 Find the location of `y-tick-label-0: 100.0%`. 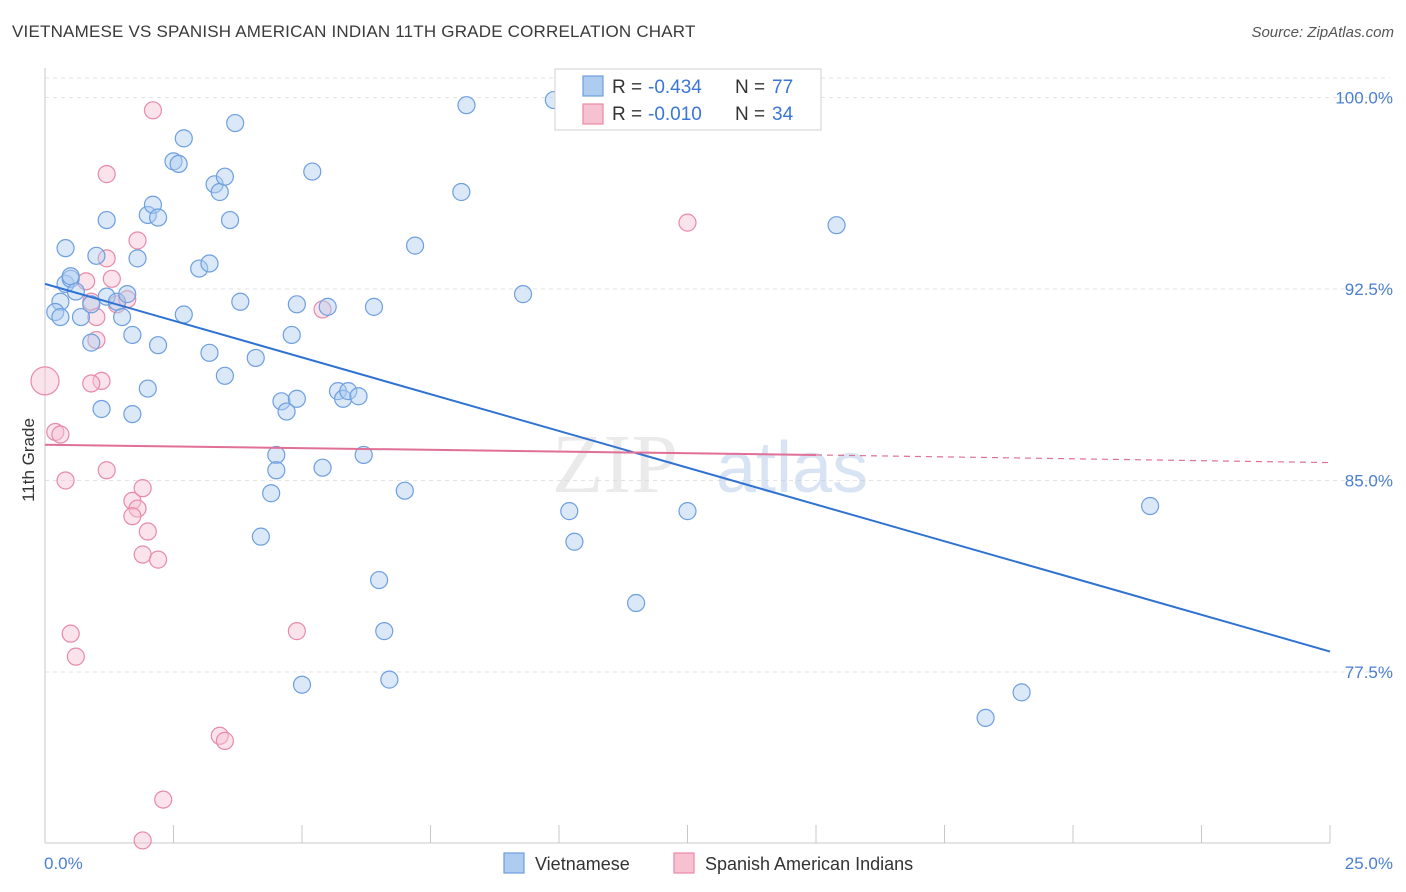

y-tick-label-0: 100.0% is located at coordinates (1364, 98).